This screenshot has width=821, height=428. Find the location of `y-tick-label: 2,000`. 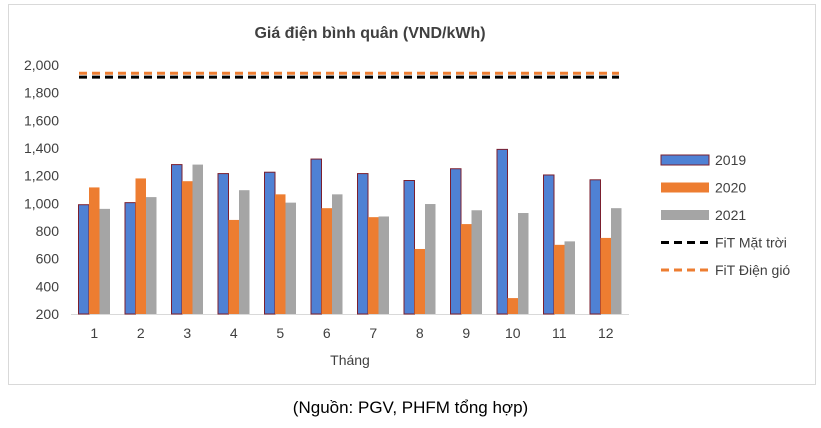

y-tick-label: 2,000 is located at coordinates (41, 65).